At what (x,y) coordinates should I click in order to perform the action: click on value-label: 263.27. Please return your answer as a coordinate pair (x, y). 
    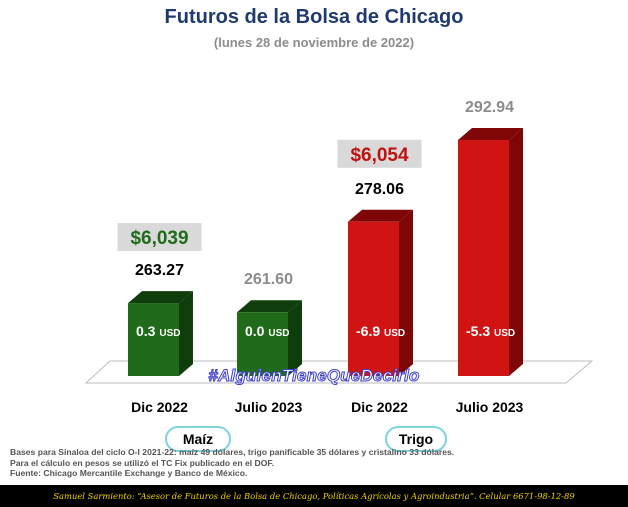
    Looking at the image, I should click on (159, 270).